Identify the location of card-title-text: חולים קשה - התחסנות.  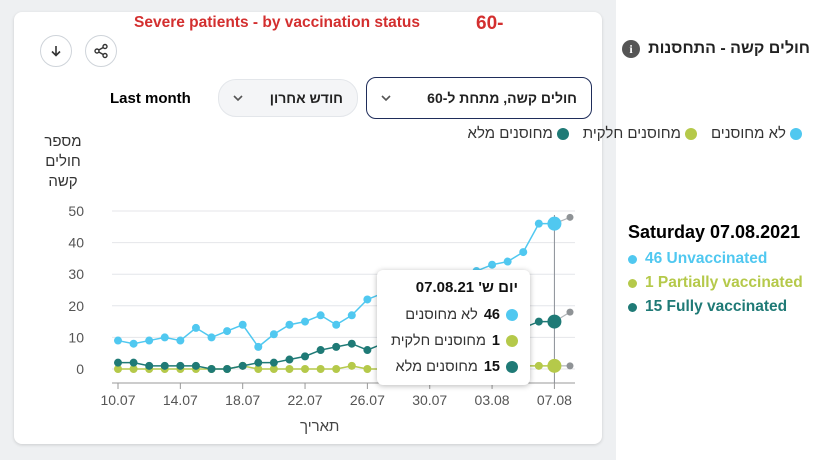
(729, 48).